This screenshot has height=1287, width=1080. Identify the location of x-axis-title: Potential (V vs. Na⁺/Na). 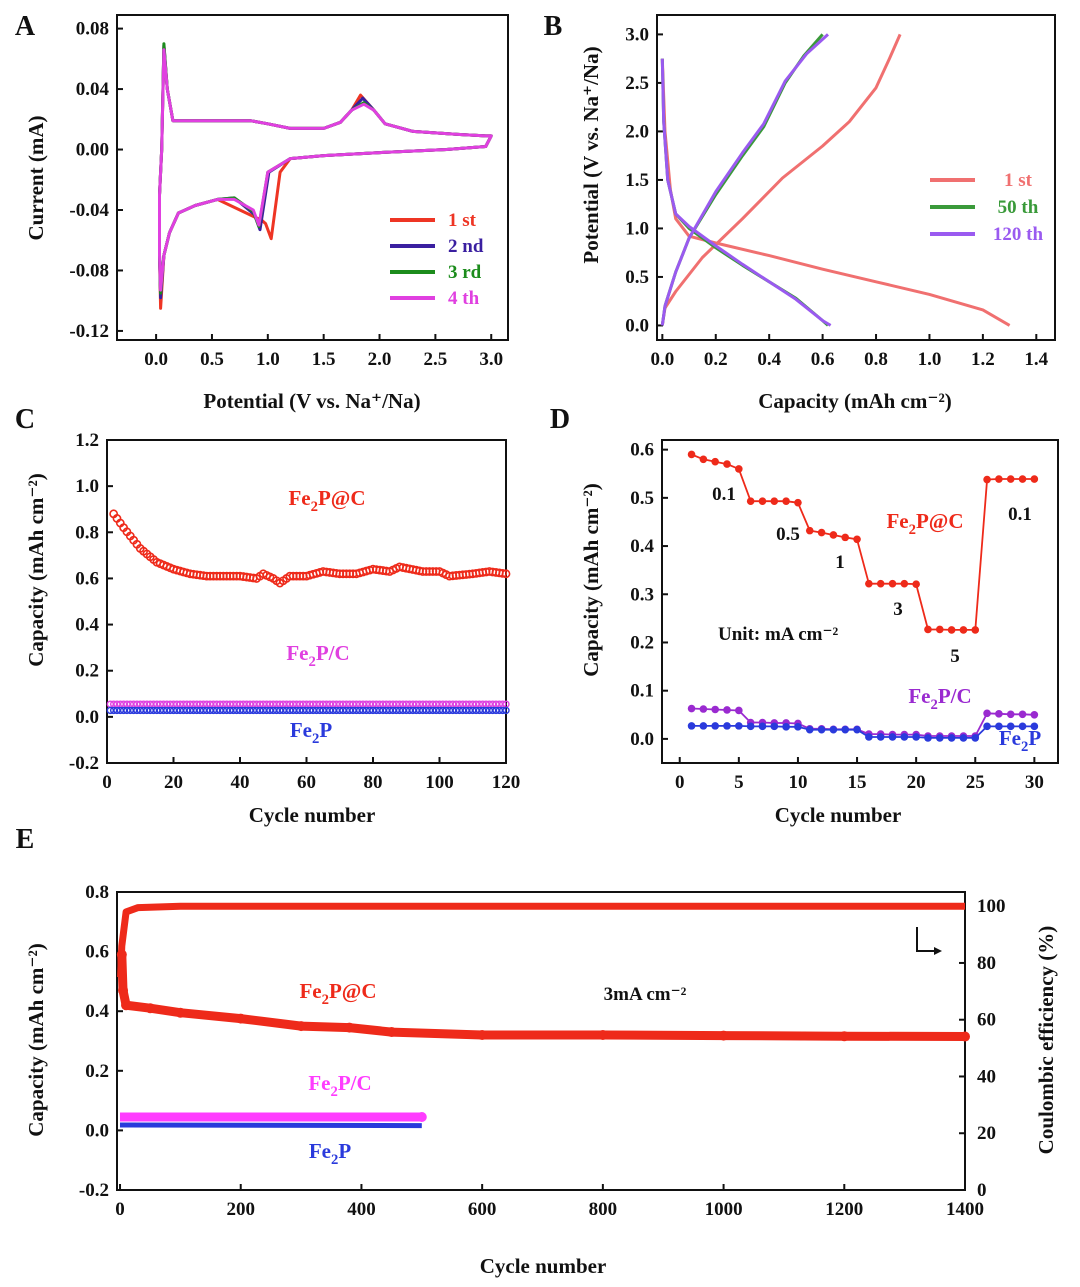
(311, 401).